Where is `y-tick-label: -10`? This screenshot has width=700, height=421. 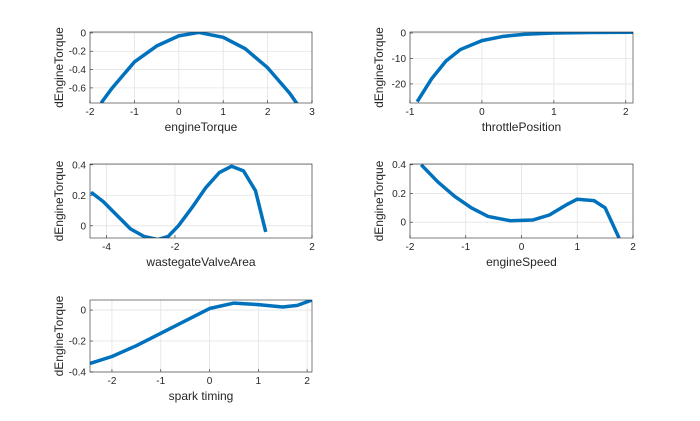 y-tick-label: -10 is located at coordinates (399, 59).